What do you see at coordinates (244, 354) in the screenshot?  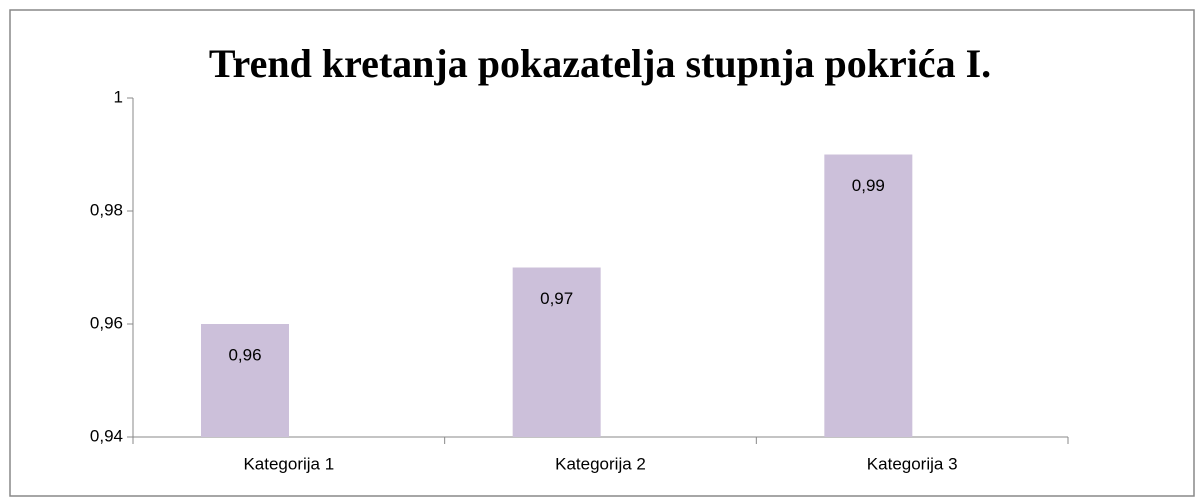 I see `data-label: 0,96` at bounding box center [244, 354].